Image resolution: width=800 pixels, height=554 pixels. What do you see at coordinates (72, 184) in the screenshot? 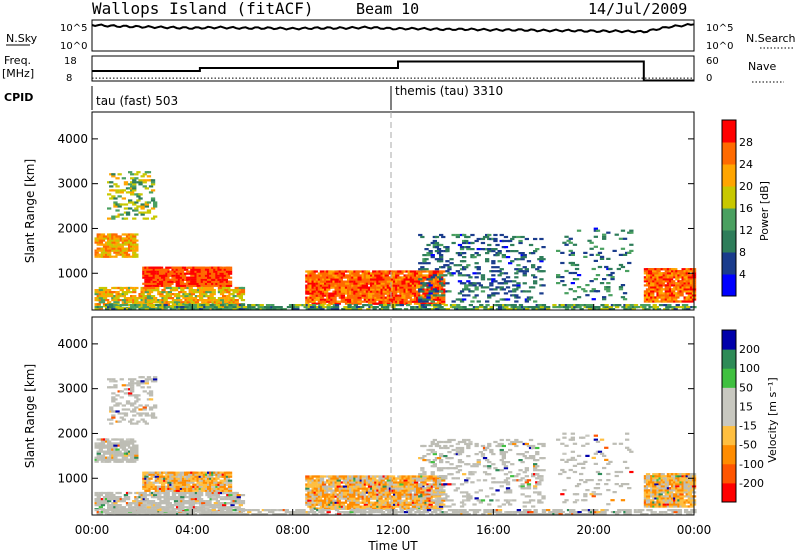
I see `y-tick-label: 3000` at bounding box center [72, 184].